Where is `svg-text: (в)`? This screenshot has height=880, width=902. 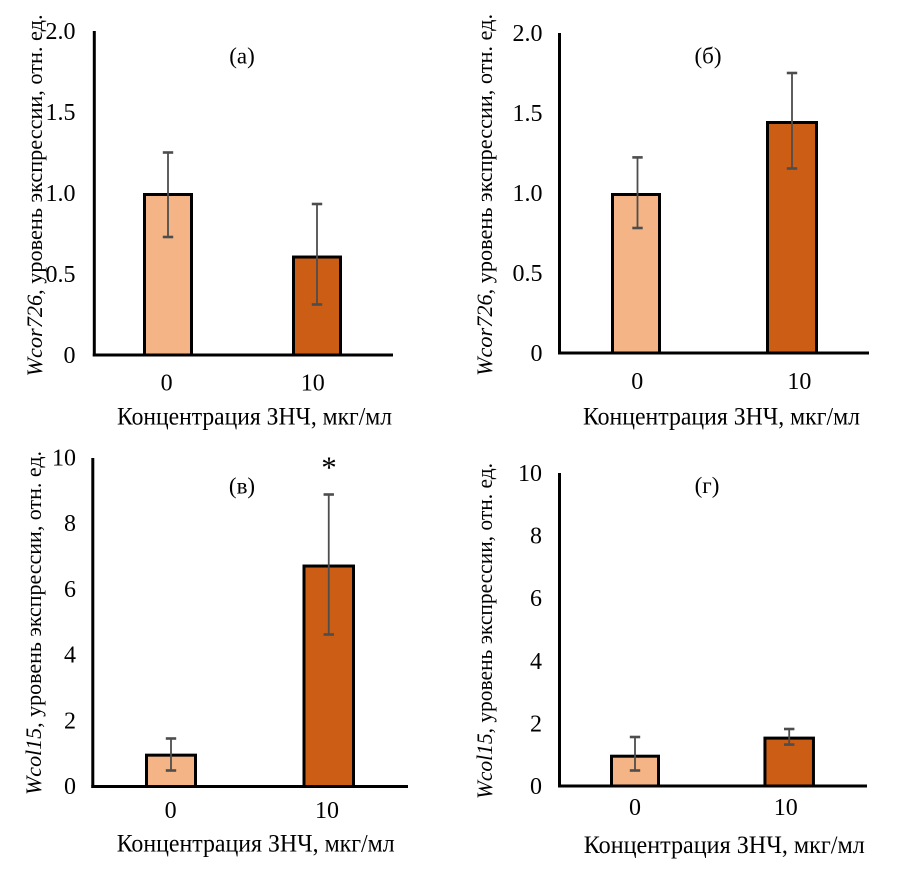 svg-text: (в) is located at coordinates (242, 486).